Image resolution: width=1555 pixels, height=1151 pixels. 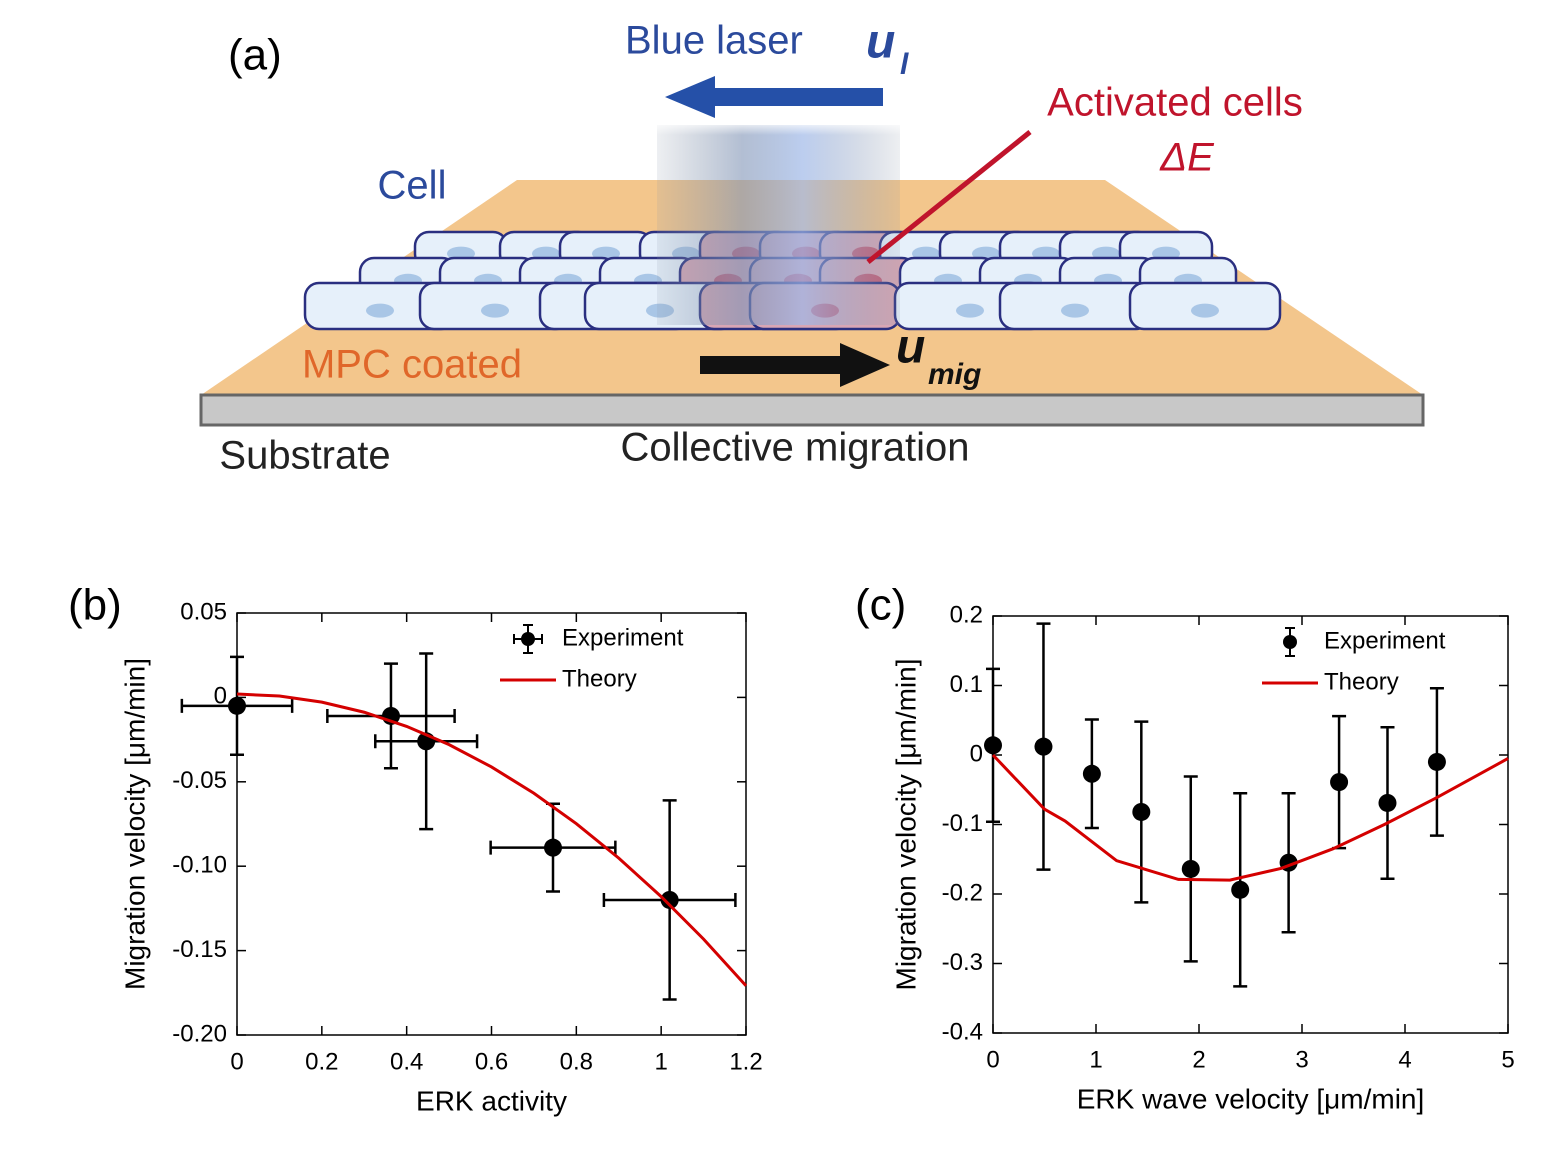 I want to click on substrate, so click(x=812, y=410).